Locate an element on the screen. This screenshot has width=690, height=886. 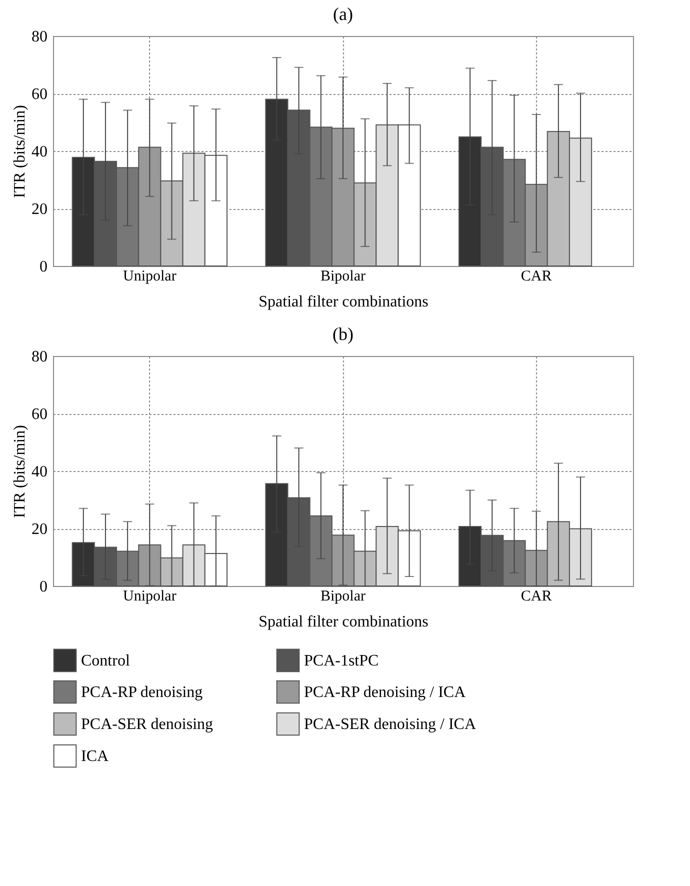
legend-label: PCA-1stPC is located at coordinates (341, 661).